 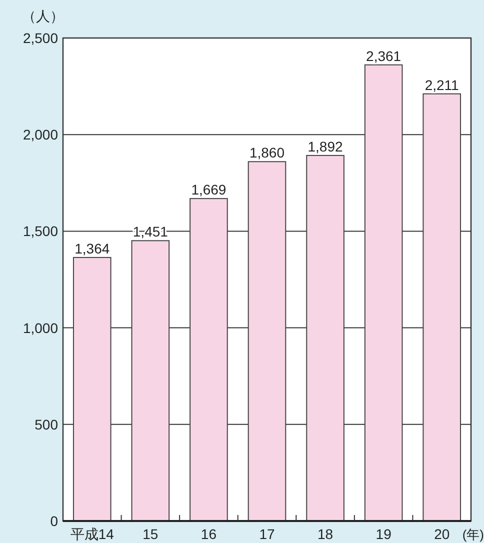 I want to click on x-tick-label: 15, so click(x=150, y=534).